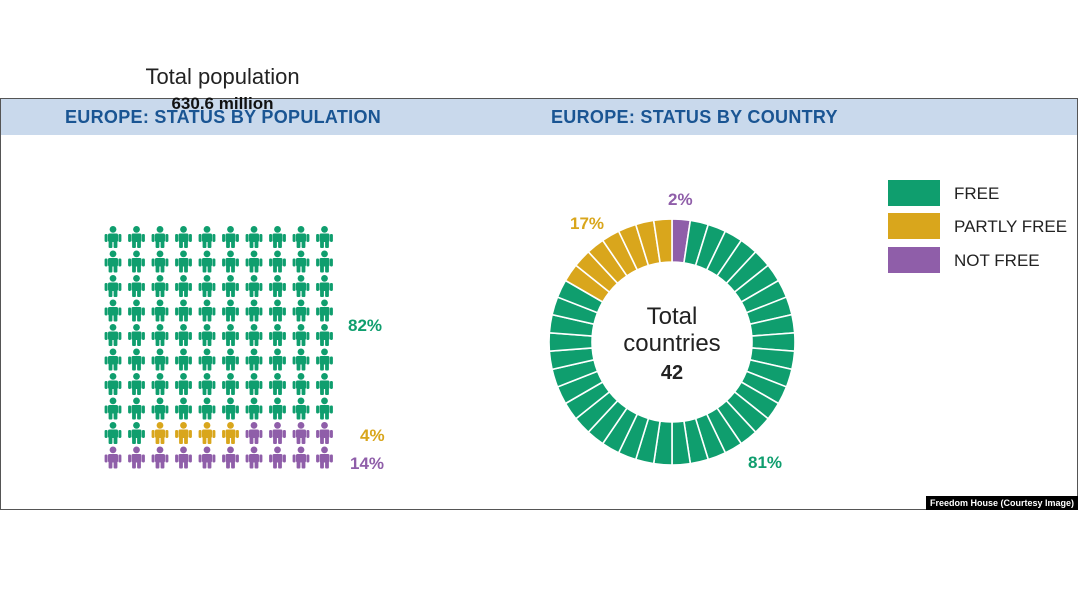 This screenshot has height=608, width=1080. I want to click on country-free-label: 81%, so click(765, 462).